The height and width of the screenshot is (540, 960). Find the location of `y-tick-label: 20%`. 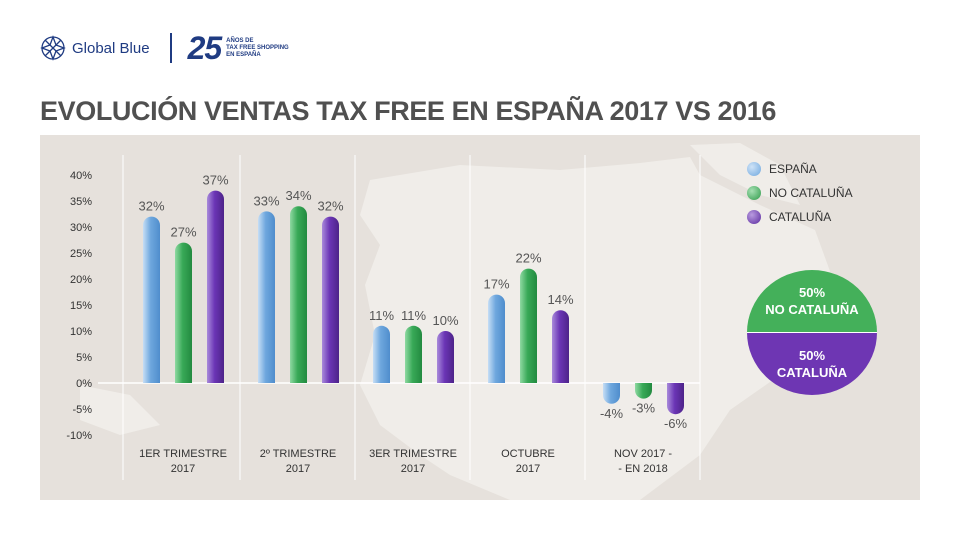

y-tick-label: 20% is located at coordinates (81, 280).